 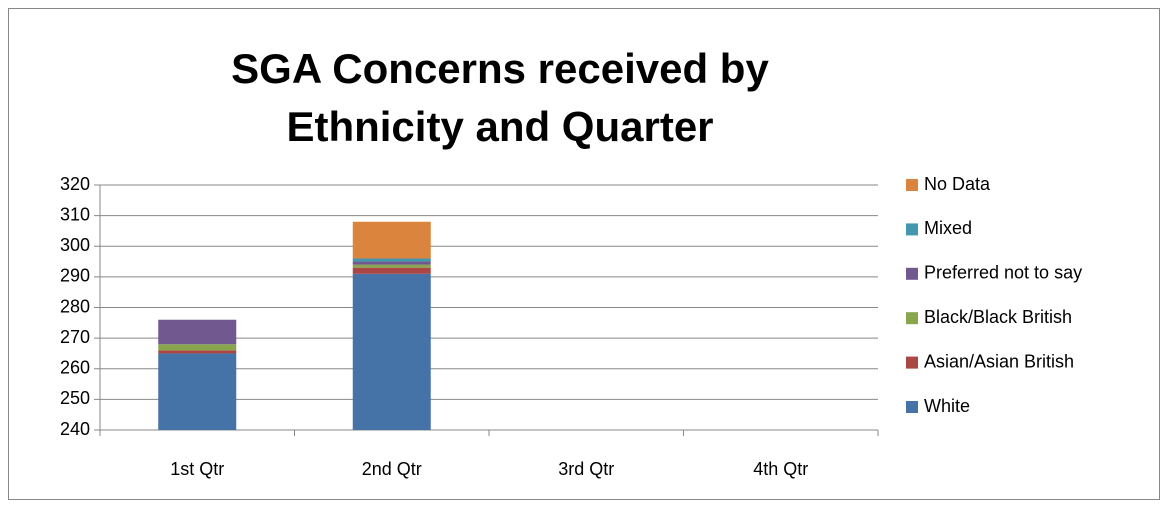 I want to click on legend-label: Asian/Asian British, so click(x=999, y=361).